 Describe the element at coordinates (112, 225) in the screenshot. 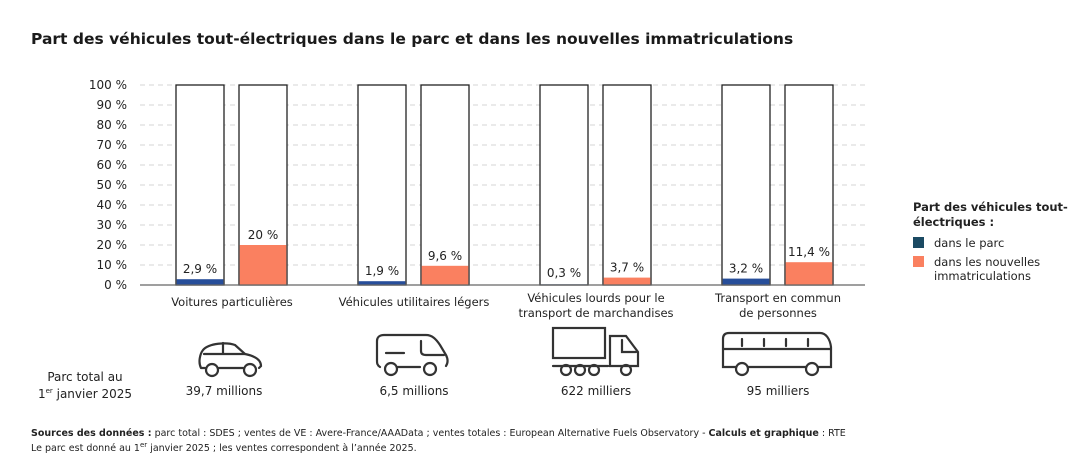

I see `y-tick-label: 30 %` at that location.